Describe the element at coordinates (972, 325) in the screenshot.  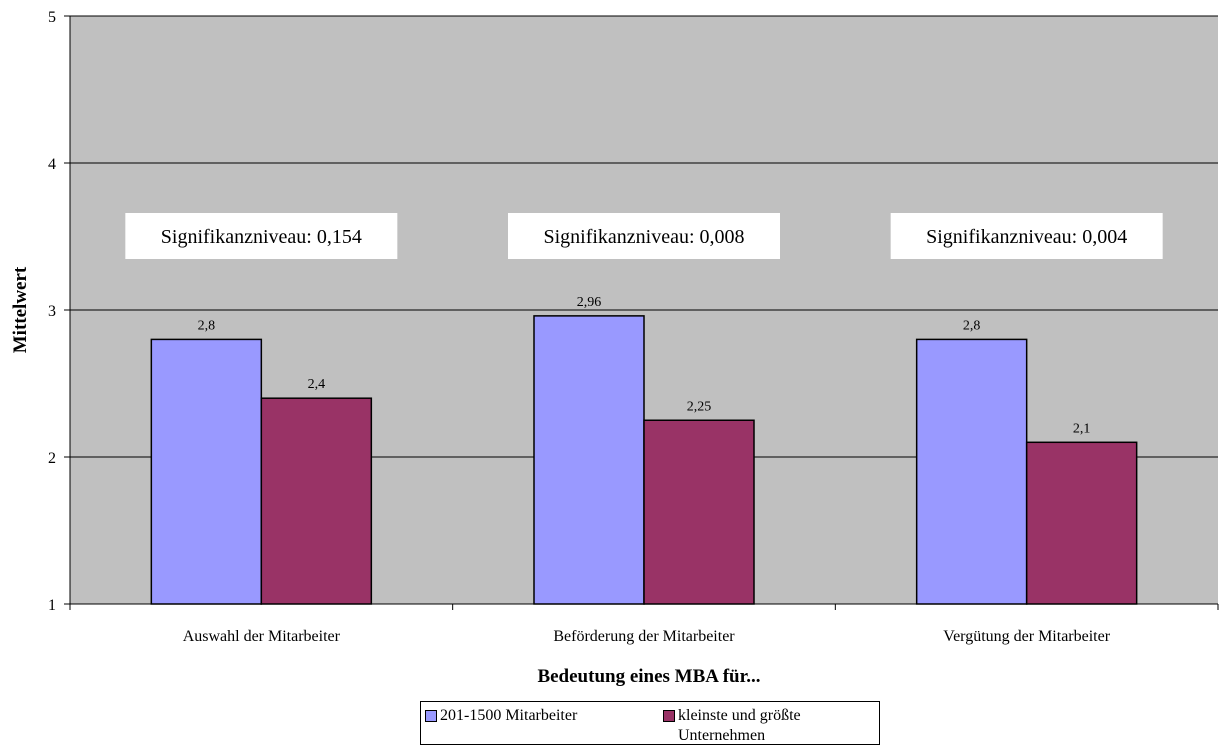
I see `data-label-s0-c2: 2,8` at that location.